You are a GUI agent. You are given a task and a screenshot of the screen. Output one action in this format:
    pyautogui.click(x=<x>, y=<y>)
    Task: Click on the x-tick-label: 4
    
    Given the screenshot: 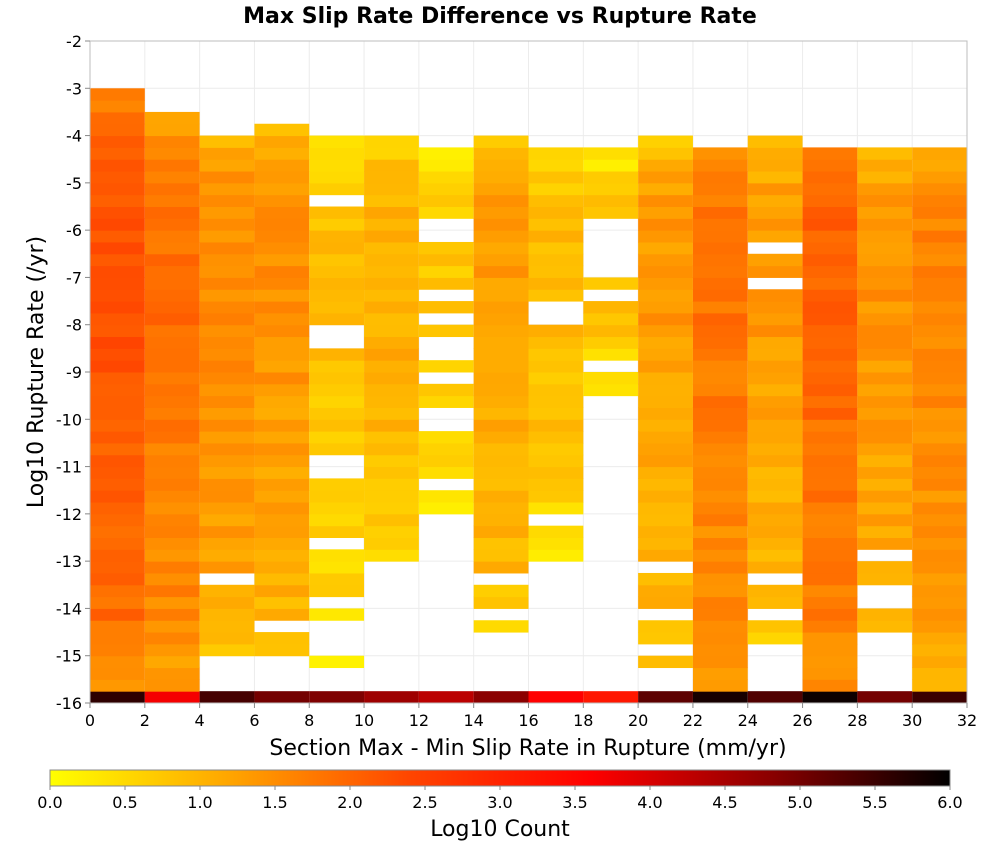 What is the action you would take?
    pyautogui.click(x=200, y=720)
    